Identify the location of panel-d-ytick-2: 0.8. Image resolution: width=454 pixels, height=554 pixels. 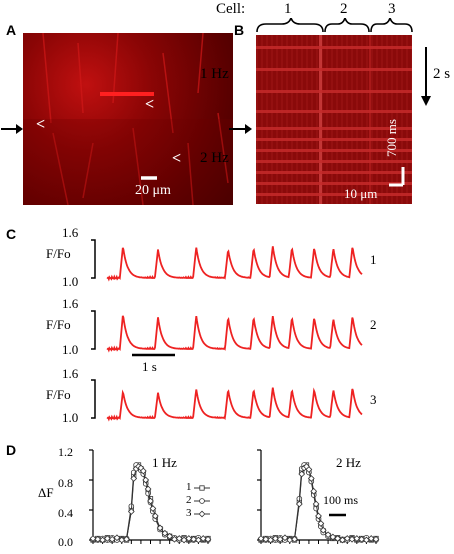
(65, 483).